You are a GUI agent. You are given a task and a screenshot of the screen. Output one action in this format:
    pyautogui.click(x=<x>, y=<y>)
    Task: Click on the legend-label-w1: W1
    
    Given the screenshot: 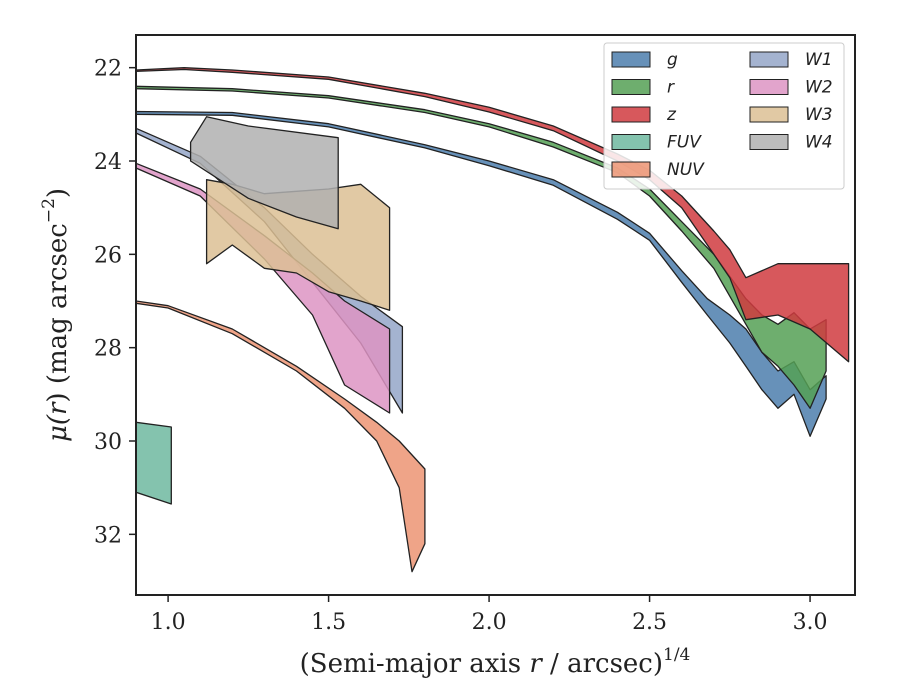 What is the action you would take?
    pyautogui.click(x=819, y=60)
    